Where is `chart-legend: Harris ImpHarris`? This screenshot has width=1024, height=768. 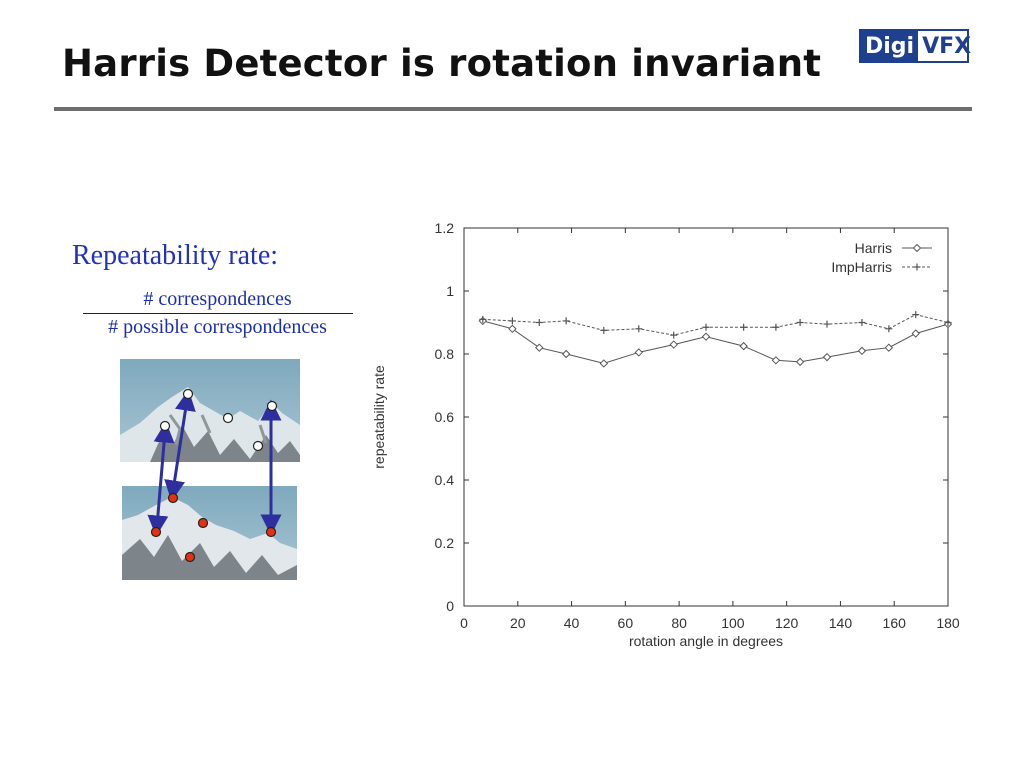
chart-legend: Harris ImpHarris is located at coordinates (881, 257).